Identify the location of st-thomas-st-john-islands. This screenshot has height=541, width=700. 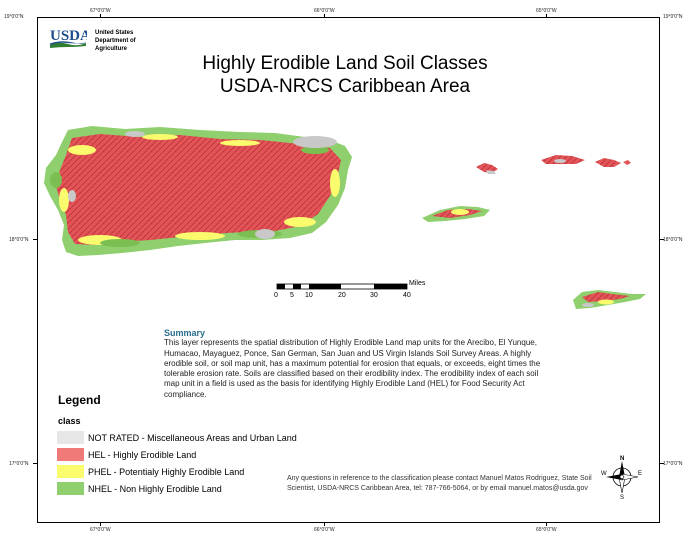
(586, 161).